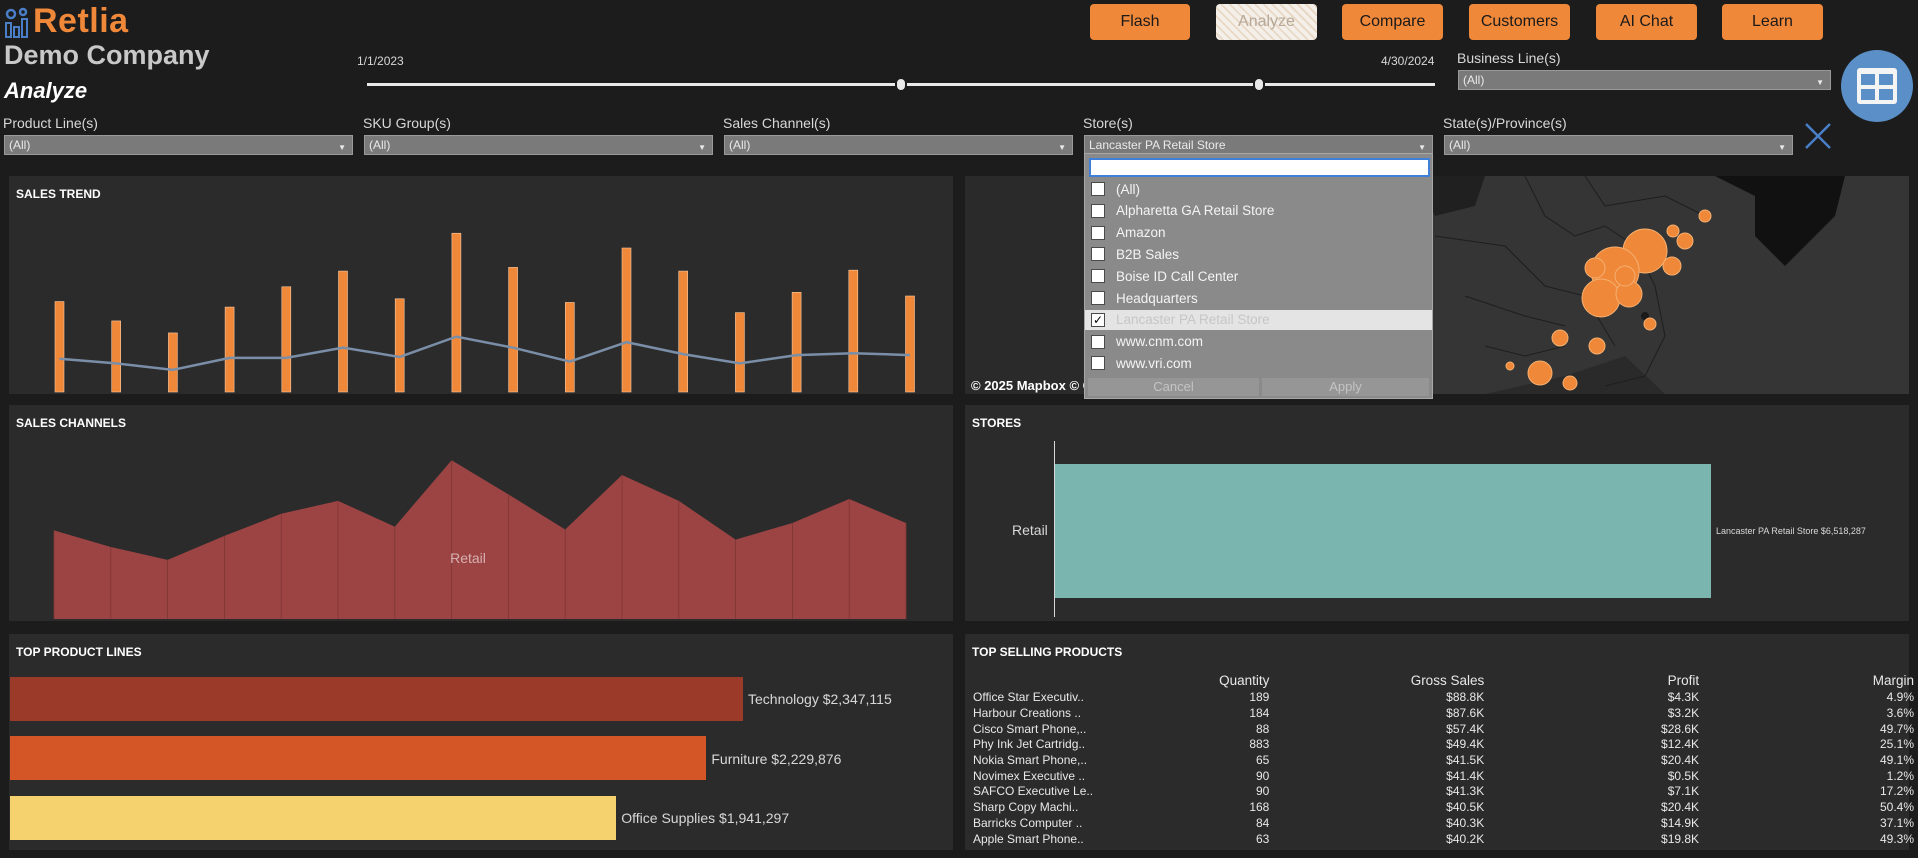 The width and height of the screenshot is (1918, 858). What do you see at coordinates (485, 353) in the screenshot?
I see `trend-line` at bounding box center [485, 353].